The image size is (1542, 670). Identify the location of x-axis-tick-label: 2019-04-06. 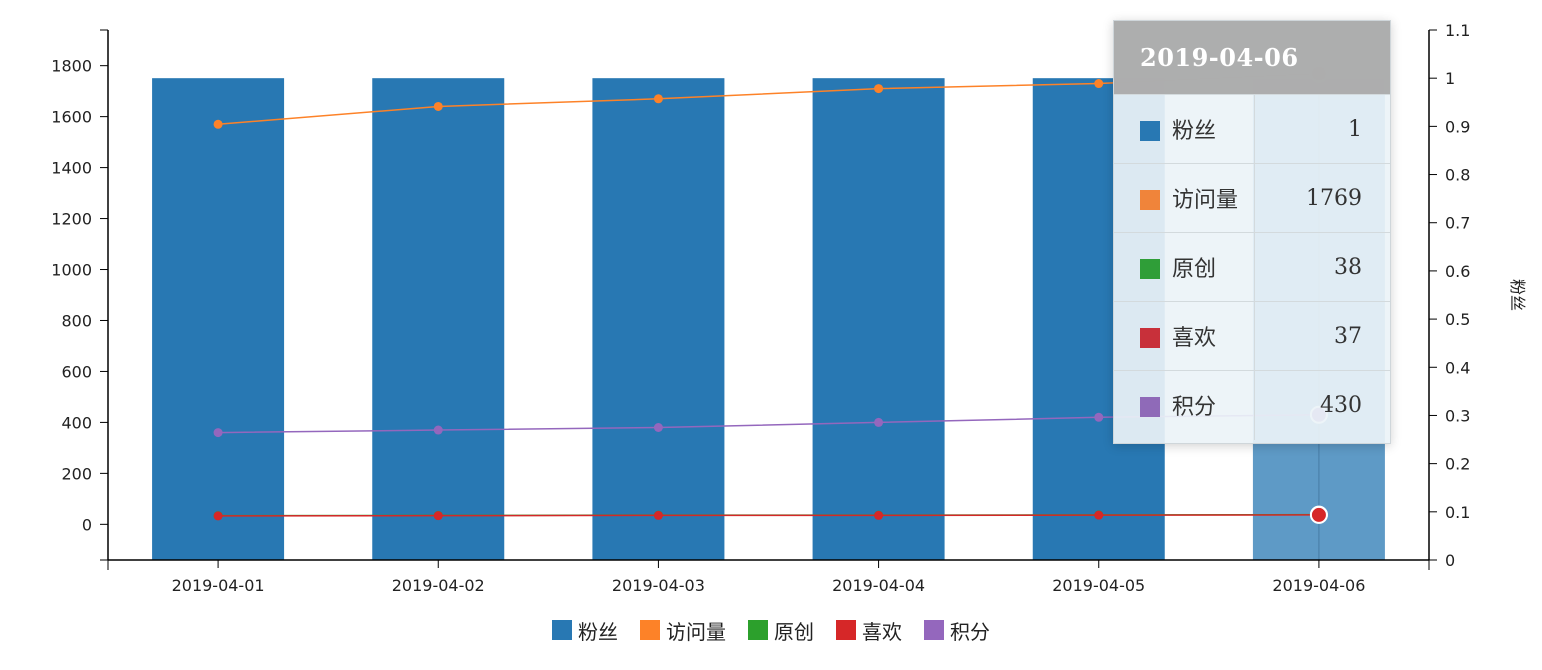
(1318, 585).